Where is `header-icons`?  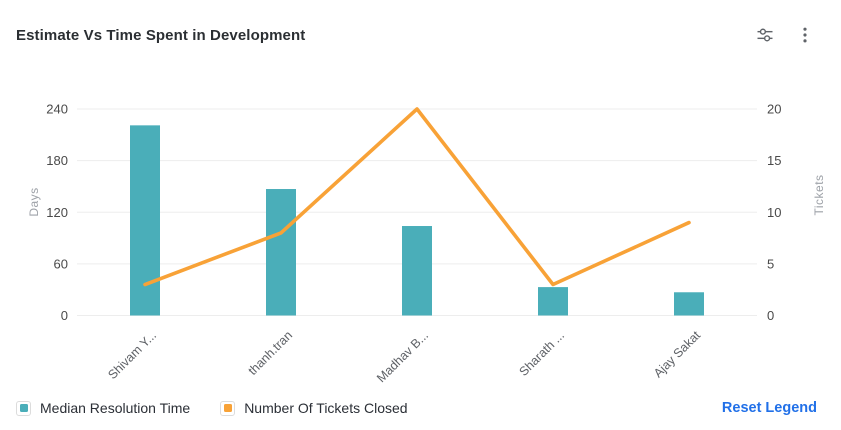
header-icons is located at coordinates (785, 35).